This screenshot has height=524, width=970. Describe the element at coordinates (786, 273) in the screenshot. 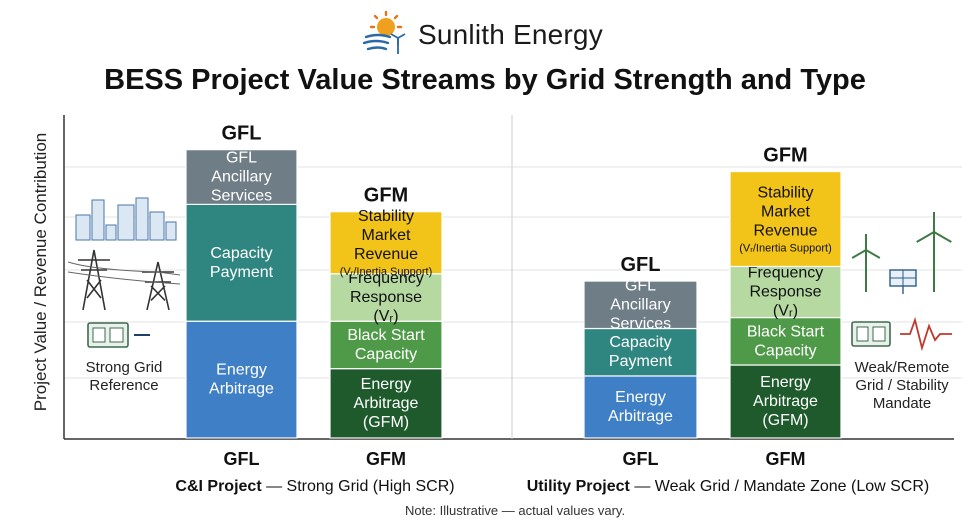

I see `segment-label: Frequency` at that location.